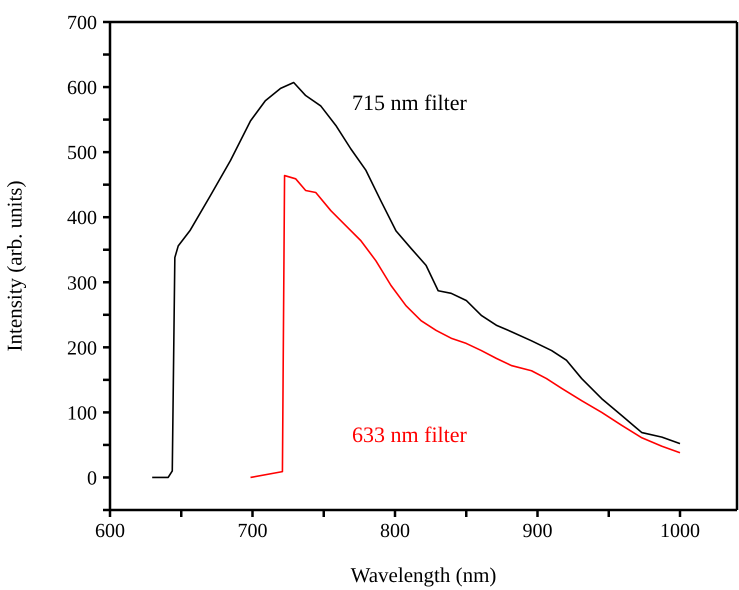  I want to click on y-tick-label: 300, so click(82, 283).